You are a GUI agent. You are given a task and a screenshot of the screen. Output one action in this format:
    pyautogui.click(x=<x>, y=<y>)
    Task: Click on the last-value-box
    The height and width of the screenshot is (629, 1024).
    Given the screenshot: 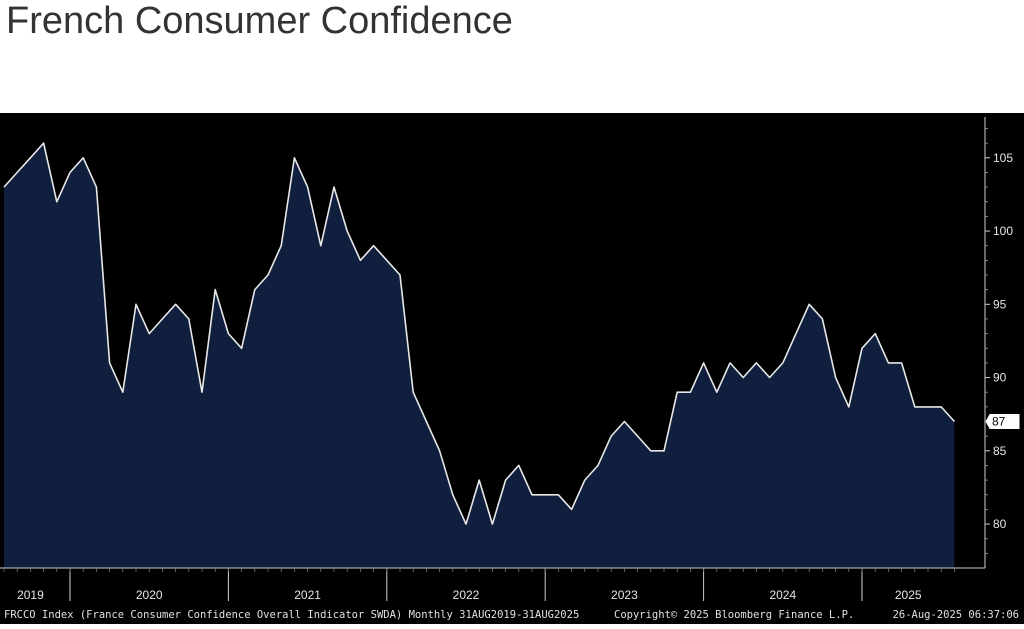 What is the action you would take?
    pyautogui.click(x=1002, y=421)
    